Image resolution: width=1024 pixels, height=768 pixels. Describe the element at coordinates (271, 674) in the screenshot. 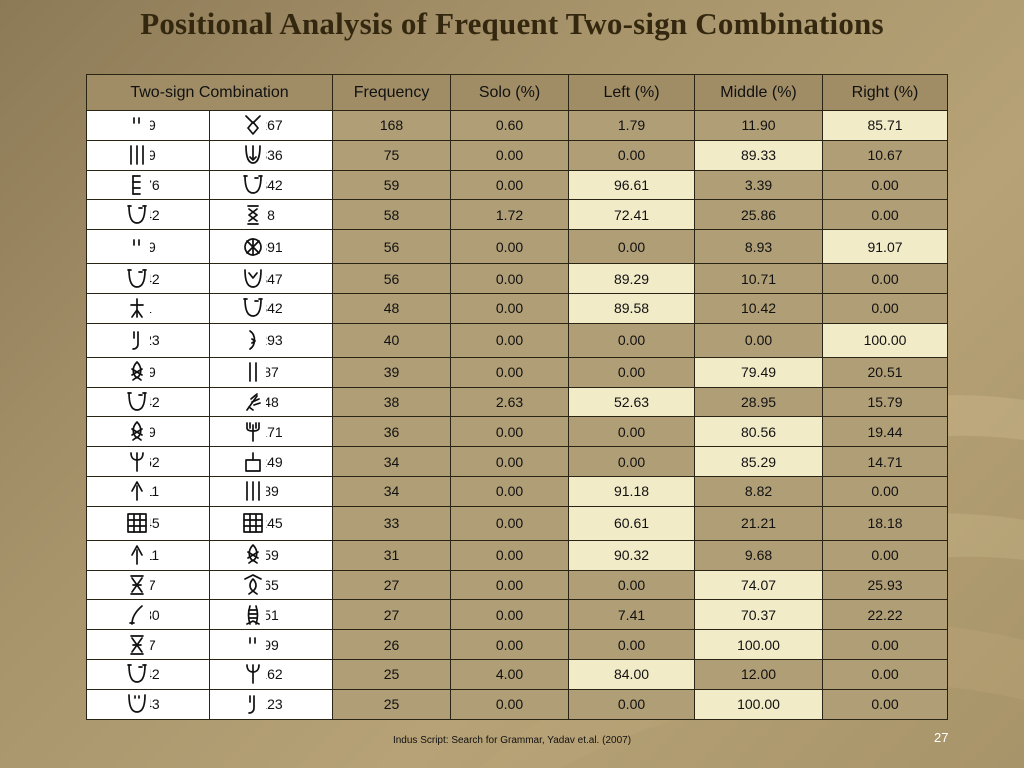

I see `second-sign-cell: 162` at that location.